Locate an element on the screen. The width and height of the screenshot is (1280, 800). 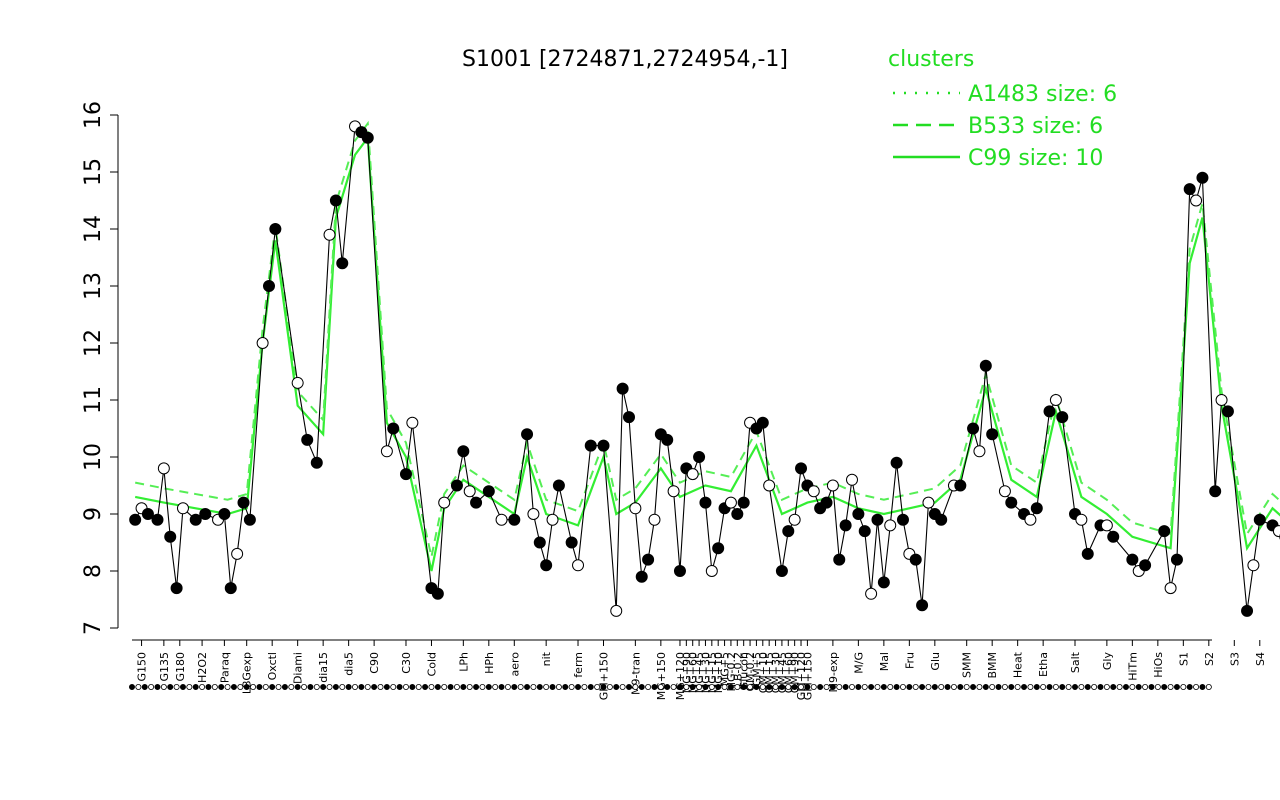
y-tick-label: 13 is located at coordinates (93, 286).